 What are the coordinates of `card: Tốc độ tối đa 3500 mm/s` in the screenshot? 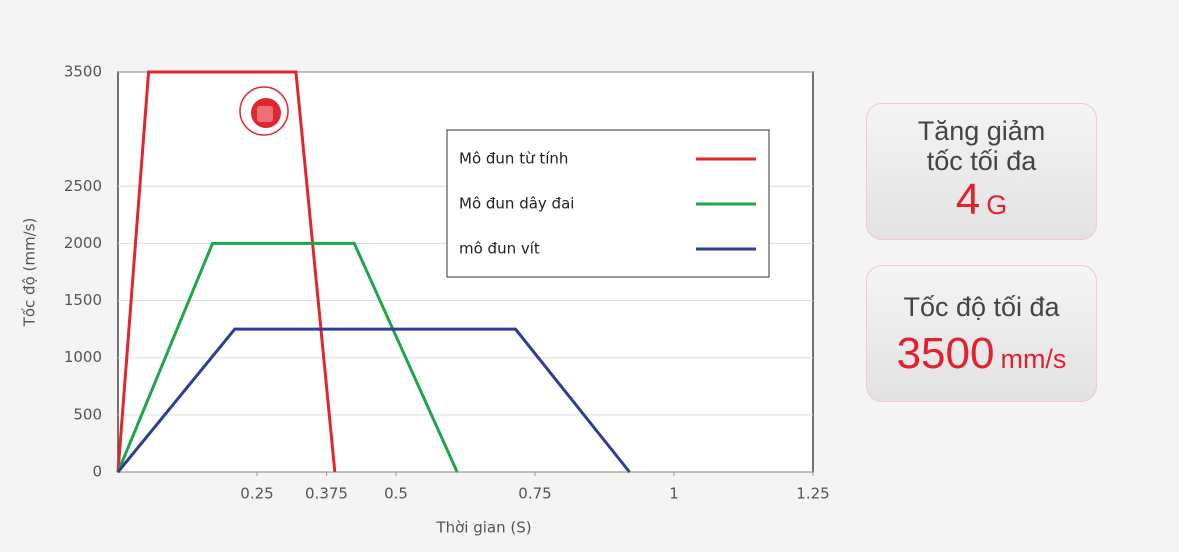 It's located at (981, 333).